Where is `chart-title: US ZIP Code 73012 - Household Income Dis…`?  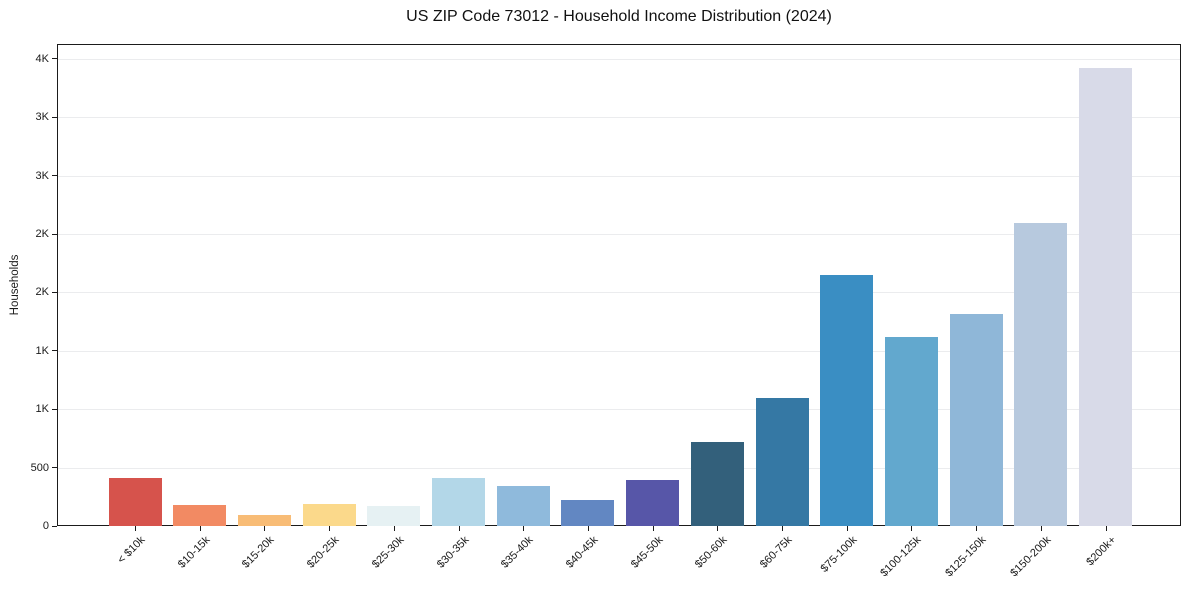
chart-title: US ZIP Code 73012 - Household Income Dis… is located at coordinates (619, 16).